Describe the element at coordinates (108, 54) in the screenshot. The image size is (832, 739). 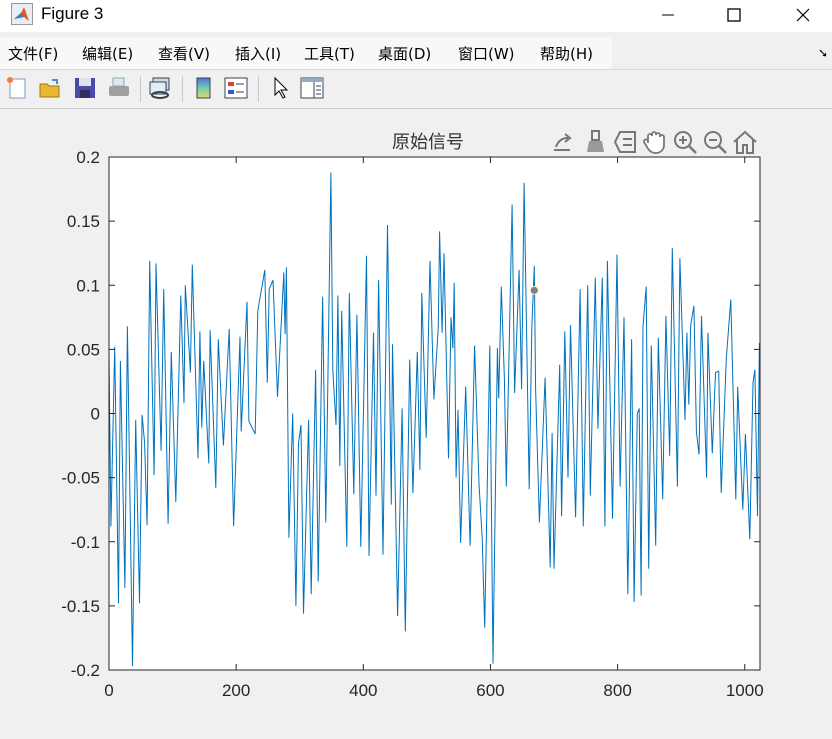
I see `menu-edit: 编辑(E)` at that location.